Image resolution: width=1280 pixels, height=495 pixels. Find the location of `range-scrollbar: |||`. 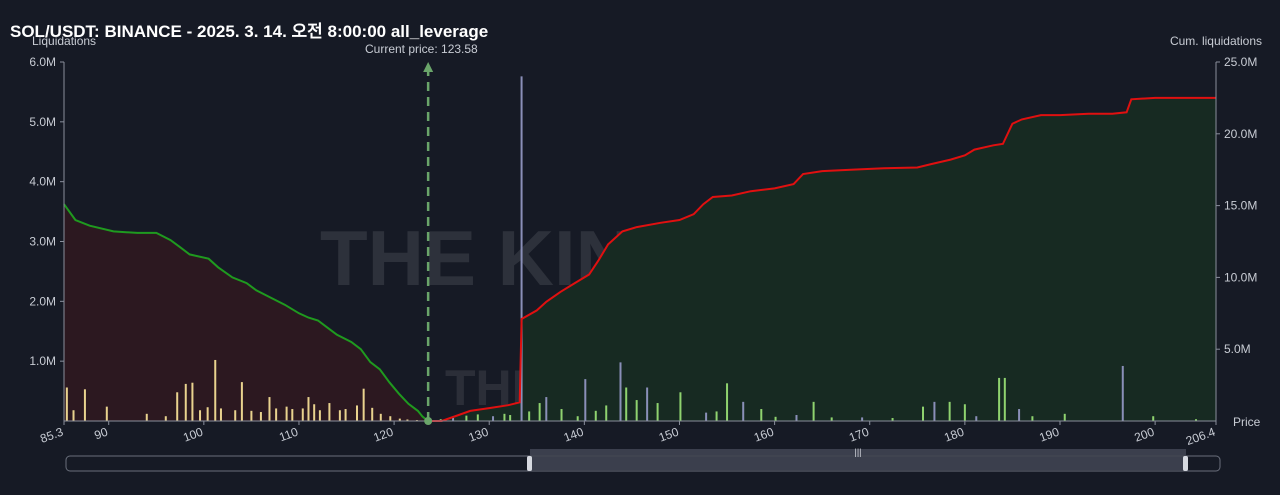

range-scrollbar: ||| is located at coordinates (643, 459).